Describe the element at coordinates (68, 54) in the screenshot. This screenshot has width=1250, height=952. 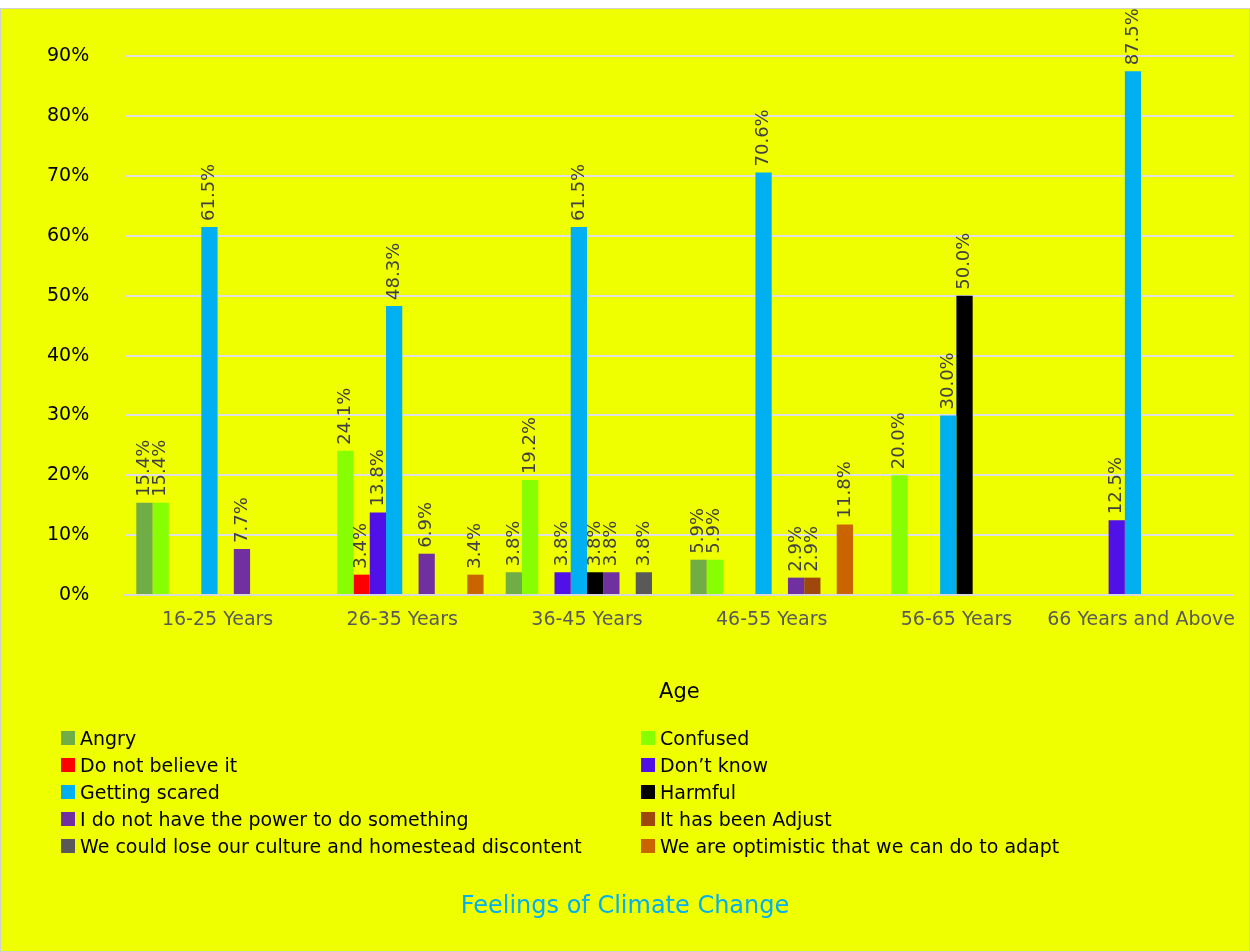
I see `y-tick-label: 90%` at that location.